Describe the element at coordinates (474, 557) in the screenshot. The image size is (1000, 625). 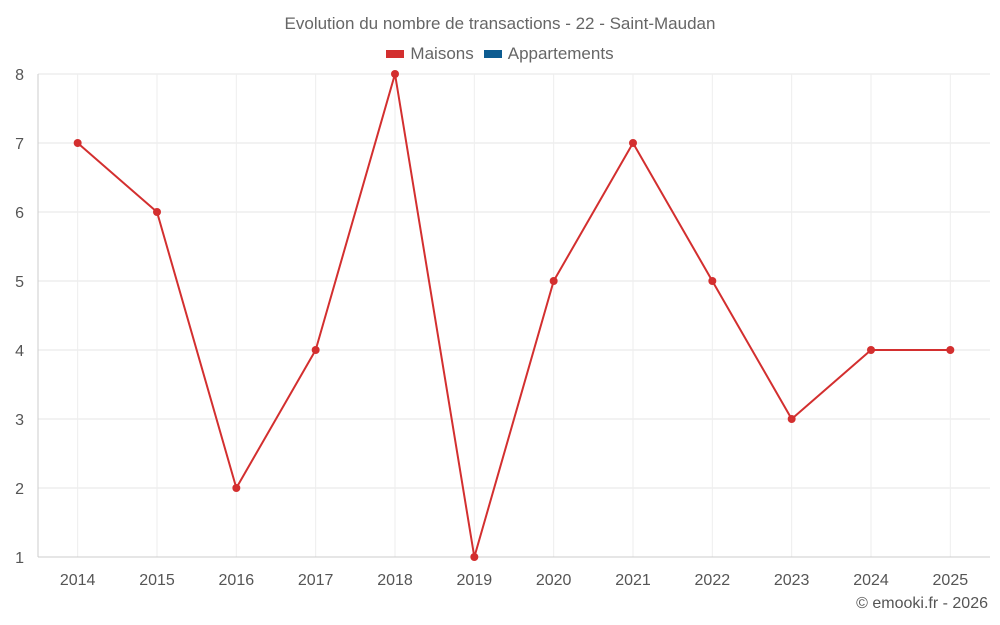
I see `data-point-maisons-2019` at that location.